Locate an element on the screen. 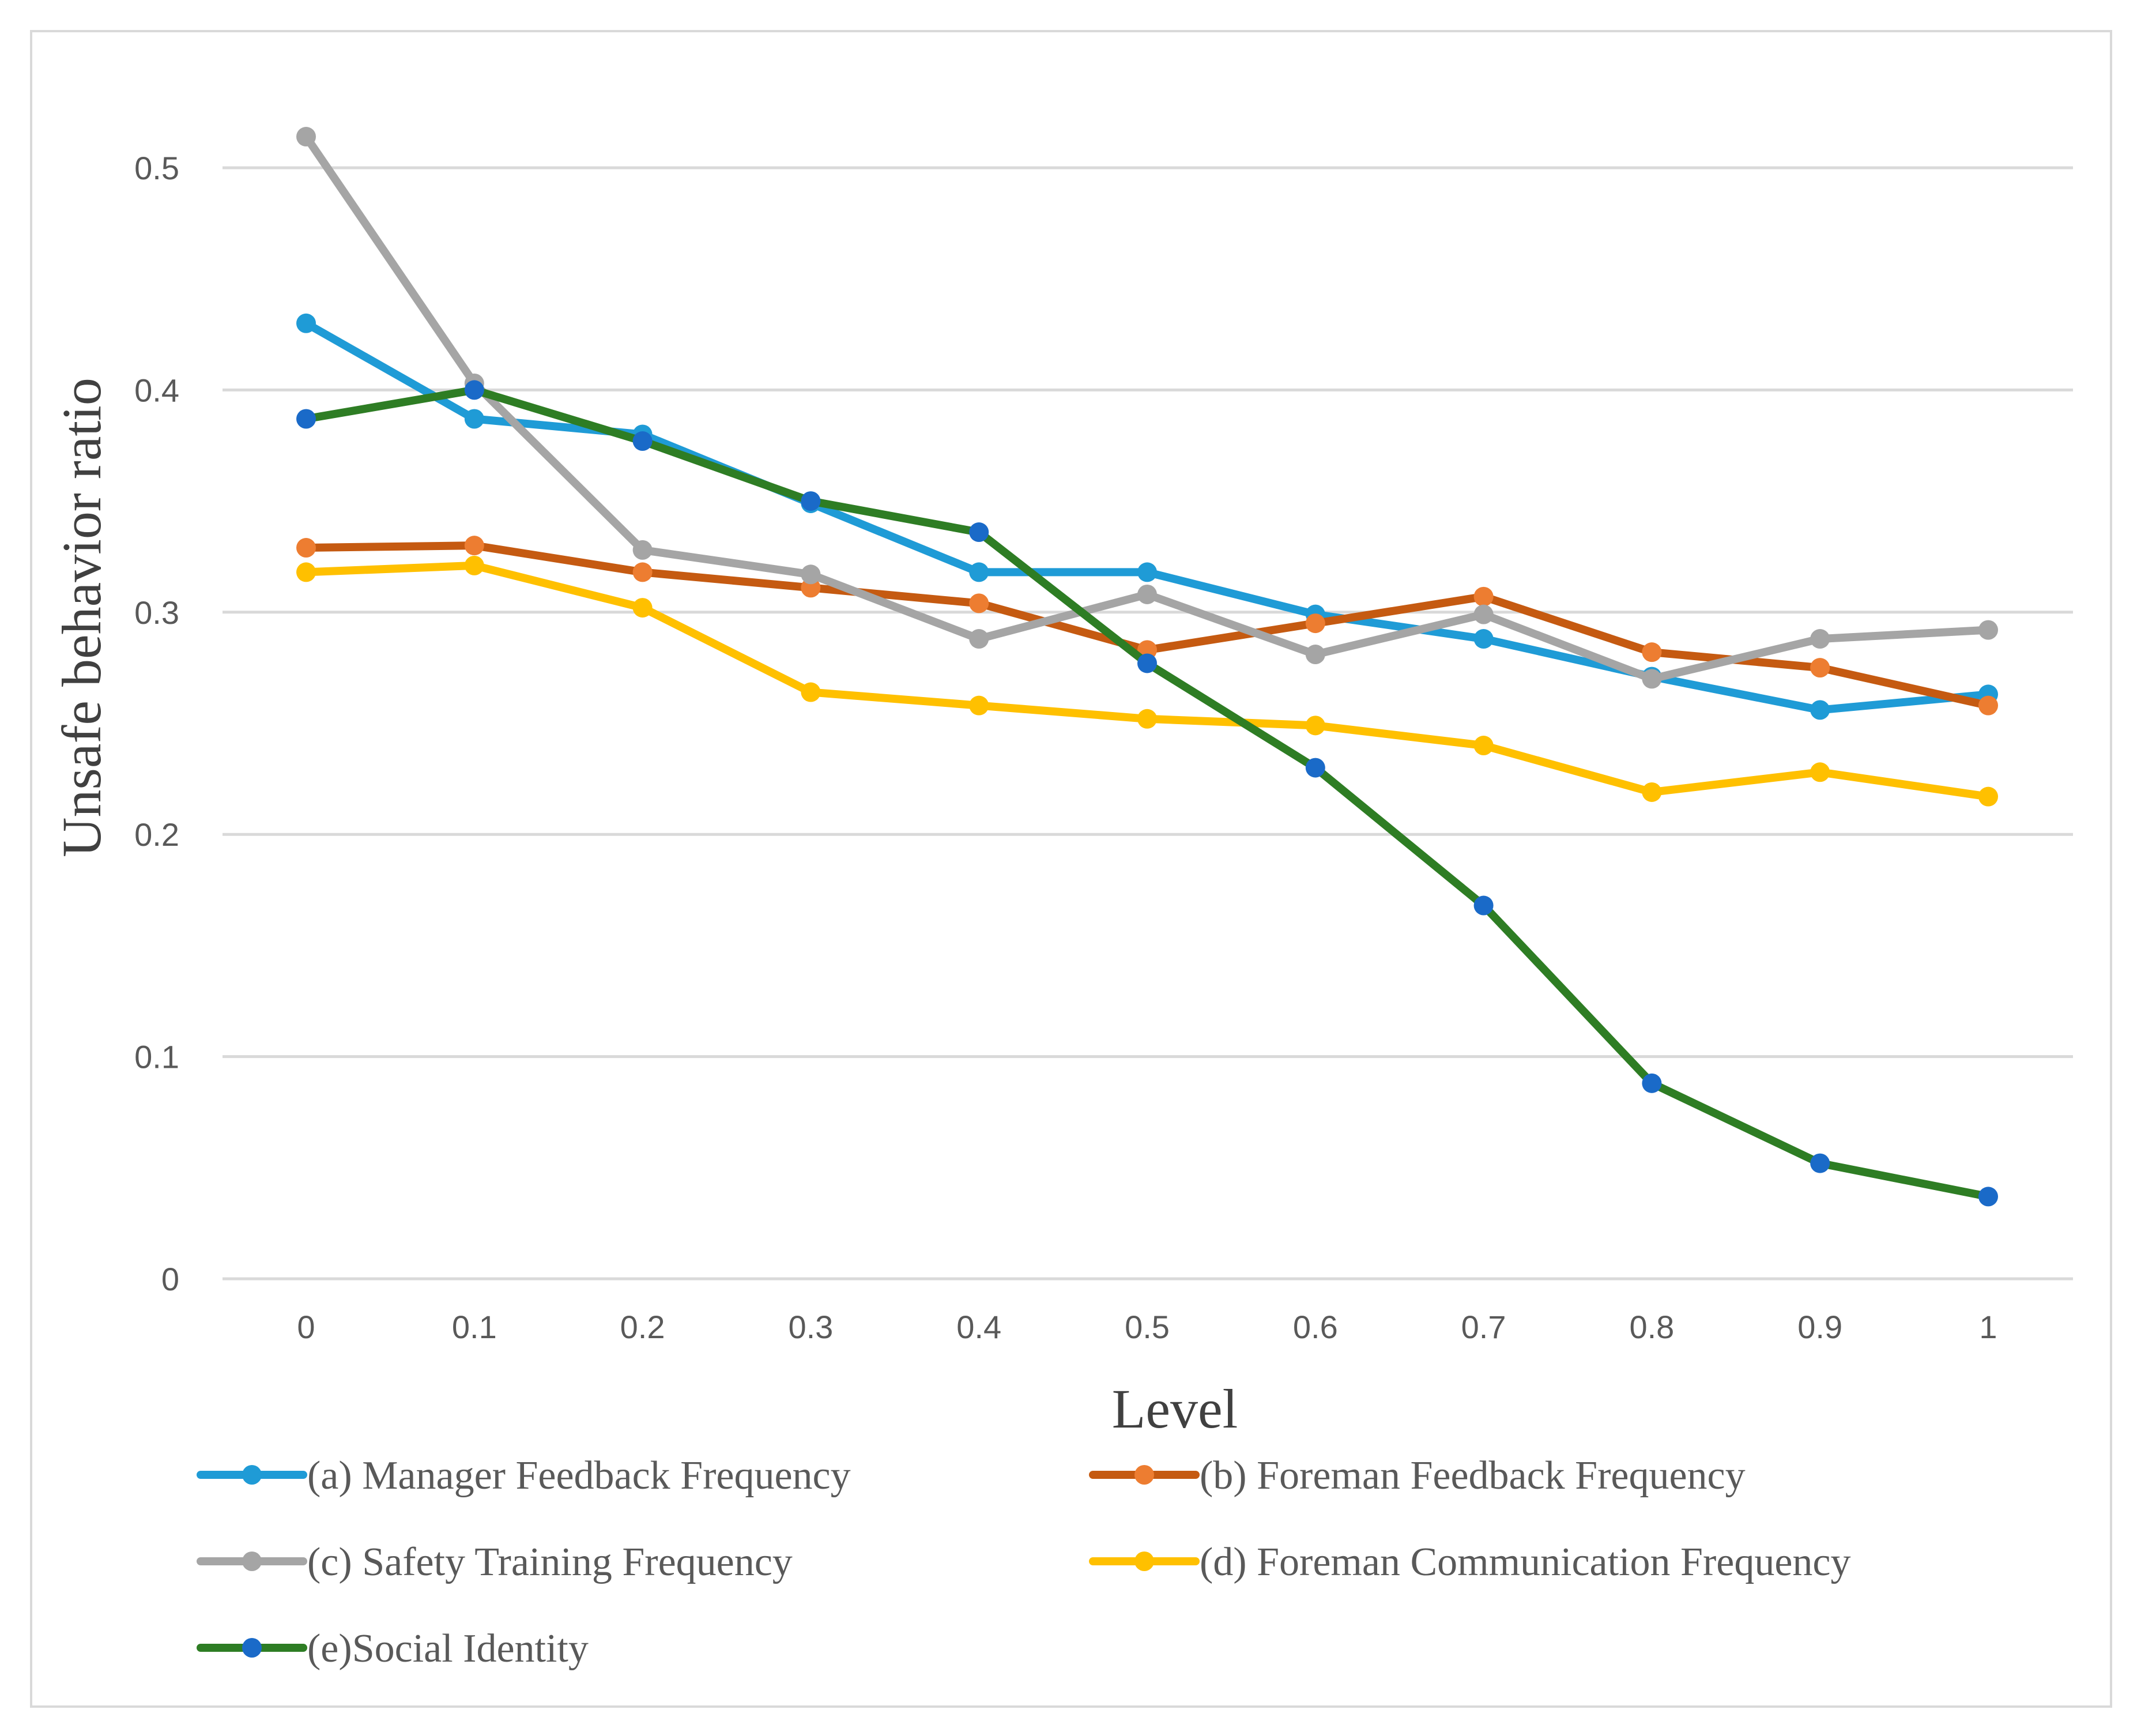 This screenshot has height=1736, width=2141. x-axis-ticks: 0 0.1 0.2 0.3 0.4 0.5 0.6 0.7 0.8 0.9 1 is located at coordinates (1147, 1327).